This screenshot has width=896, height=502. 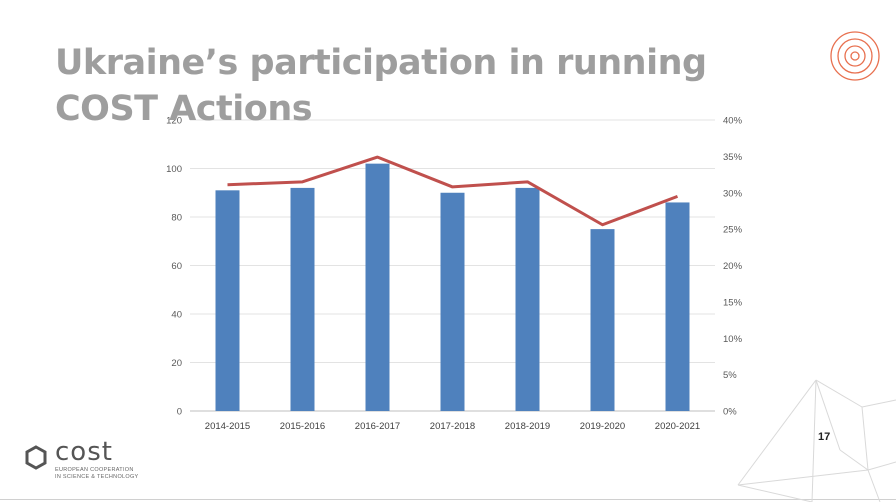 What do you see at coordinates (816, 440) in the screenshot?
I see `decorative-network` at bounding box center [816, 440].